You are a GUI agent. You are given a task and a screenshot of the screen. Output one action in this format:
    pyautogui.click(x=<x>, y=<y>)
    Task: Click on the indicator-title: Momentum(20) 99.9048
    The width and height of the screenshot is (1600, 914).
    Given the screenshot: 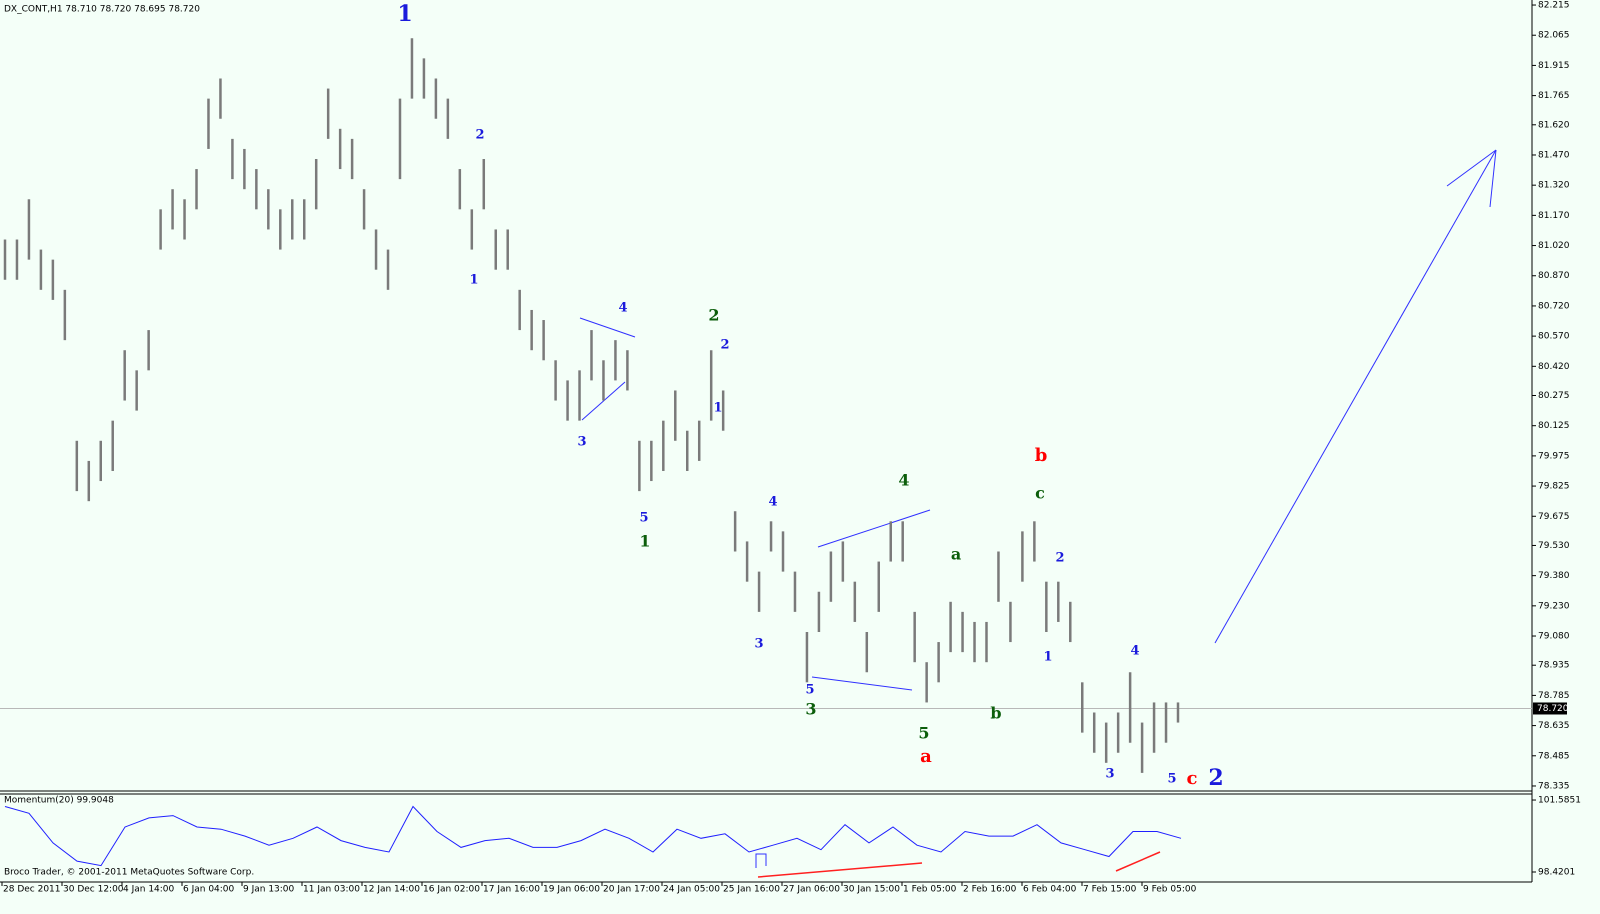 What is the action you would take?
    pyautogui.click(x=59, y=801)
    